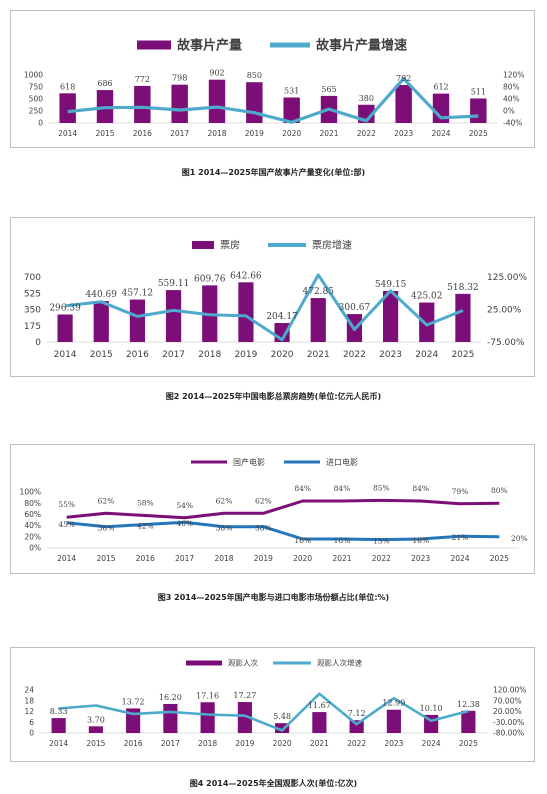 Image resolution: width=547 pixels, height=794 pixels. Describe the element at coordinates (291, 91) in the screenshot. I see `data-label-2020: 531` at that location.